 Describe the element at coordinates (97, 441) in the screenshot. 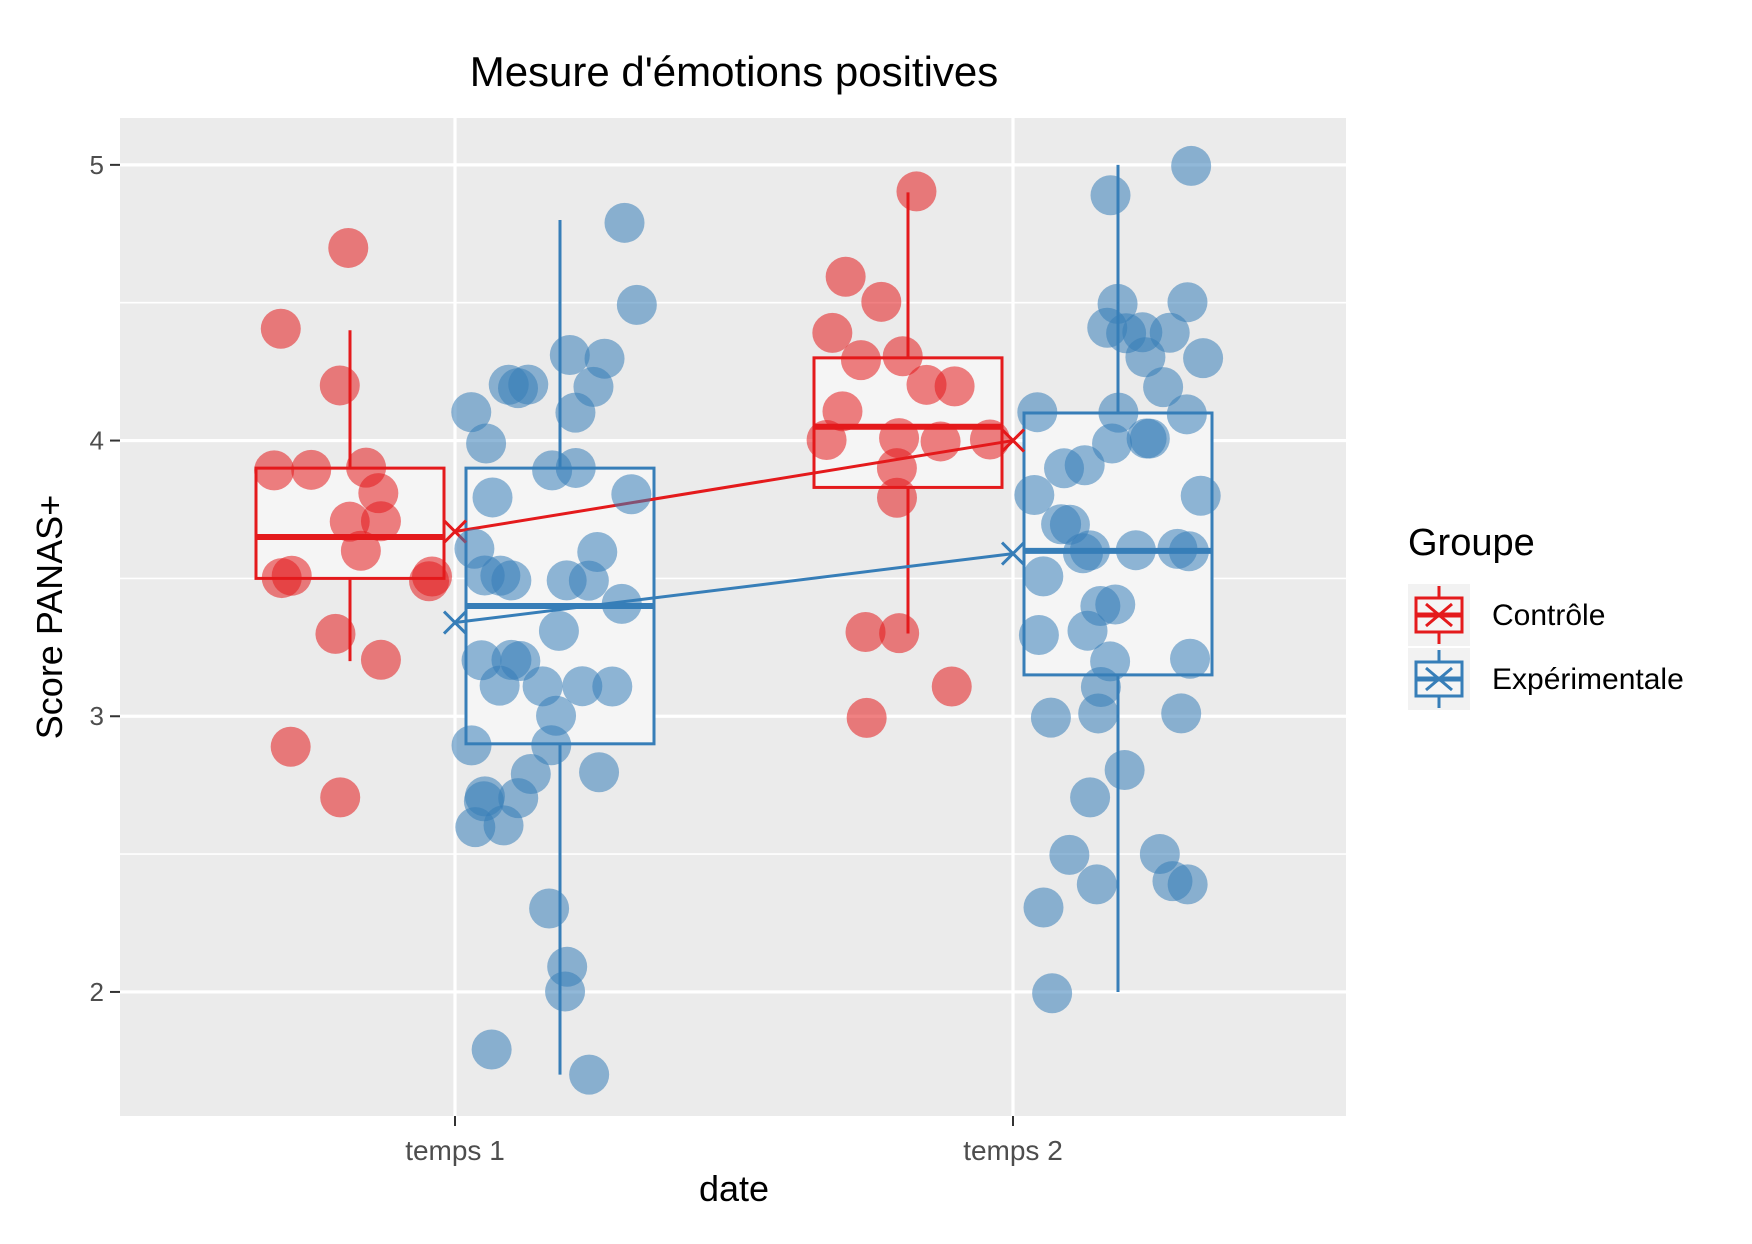

I see `y-tick-label: 4` at that location.